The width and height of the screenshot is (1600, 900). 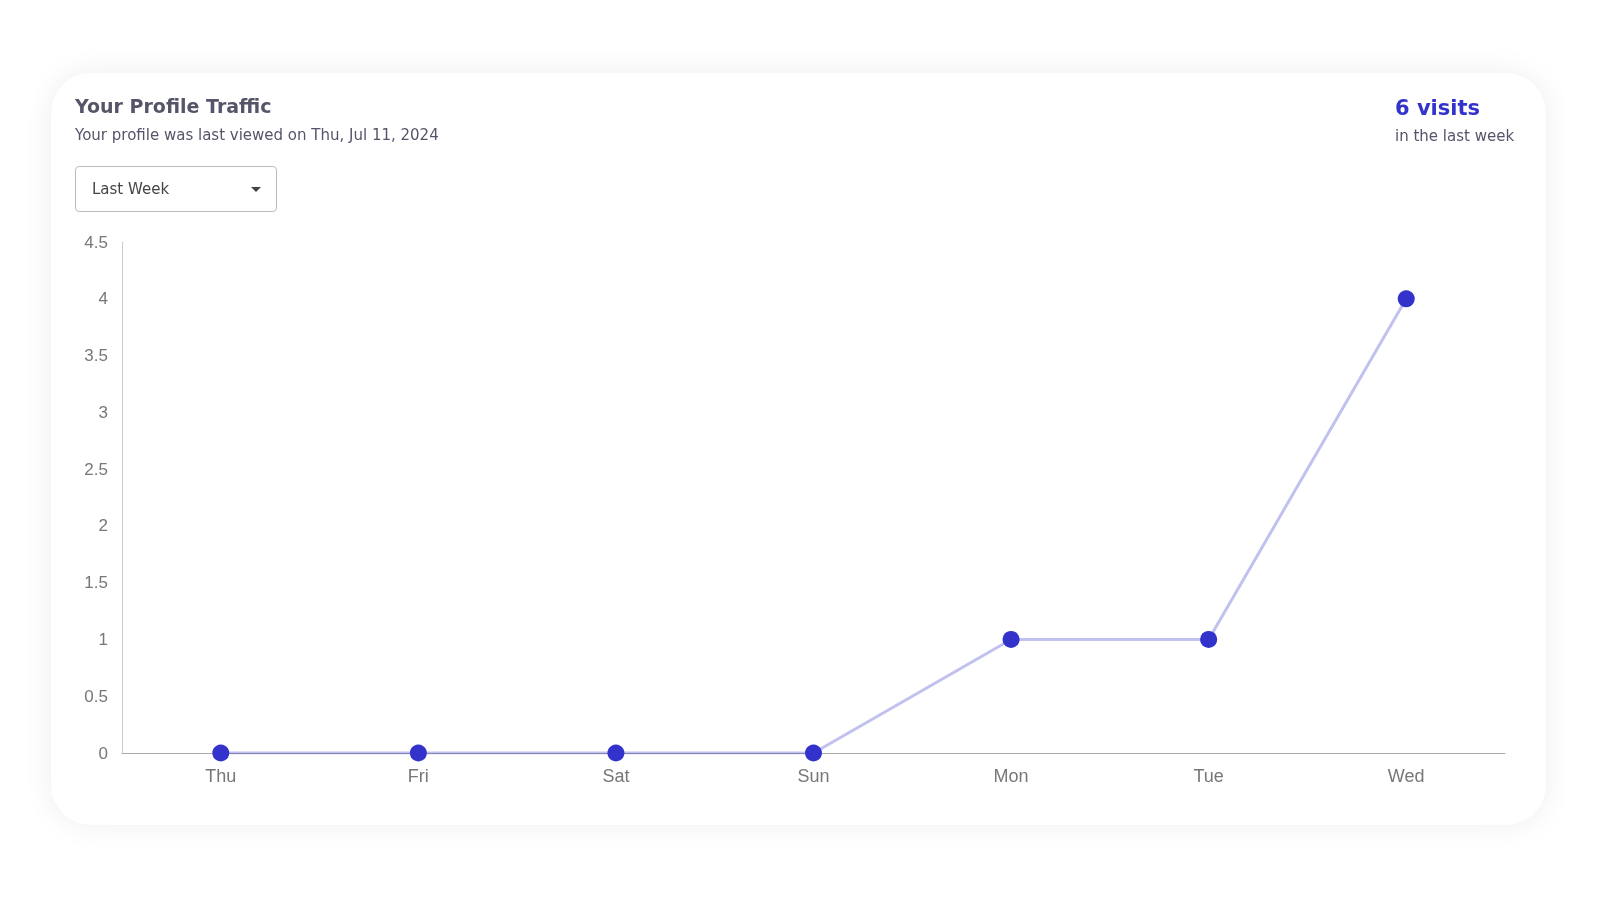 What do you see at coordinates (96, 583) in the screenshot?
I see `y-tick-label: 1.5` at bounding box center [96, 583].